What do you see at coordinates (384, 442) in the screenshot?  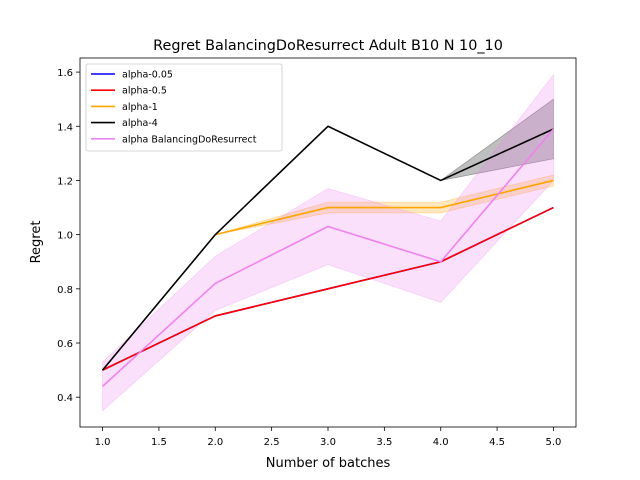 I see `x-tick-label: 3.5` at bounding box center [384, 442].